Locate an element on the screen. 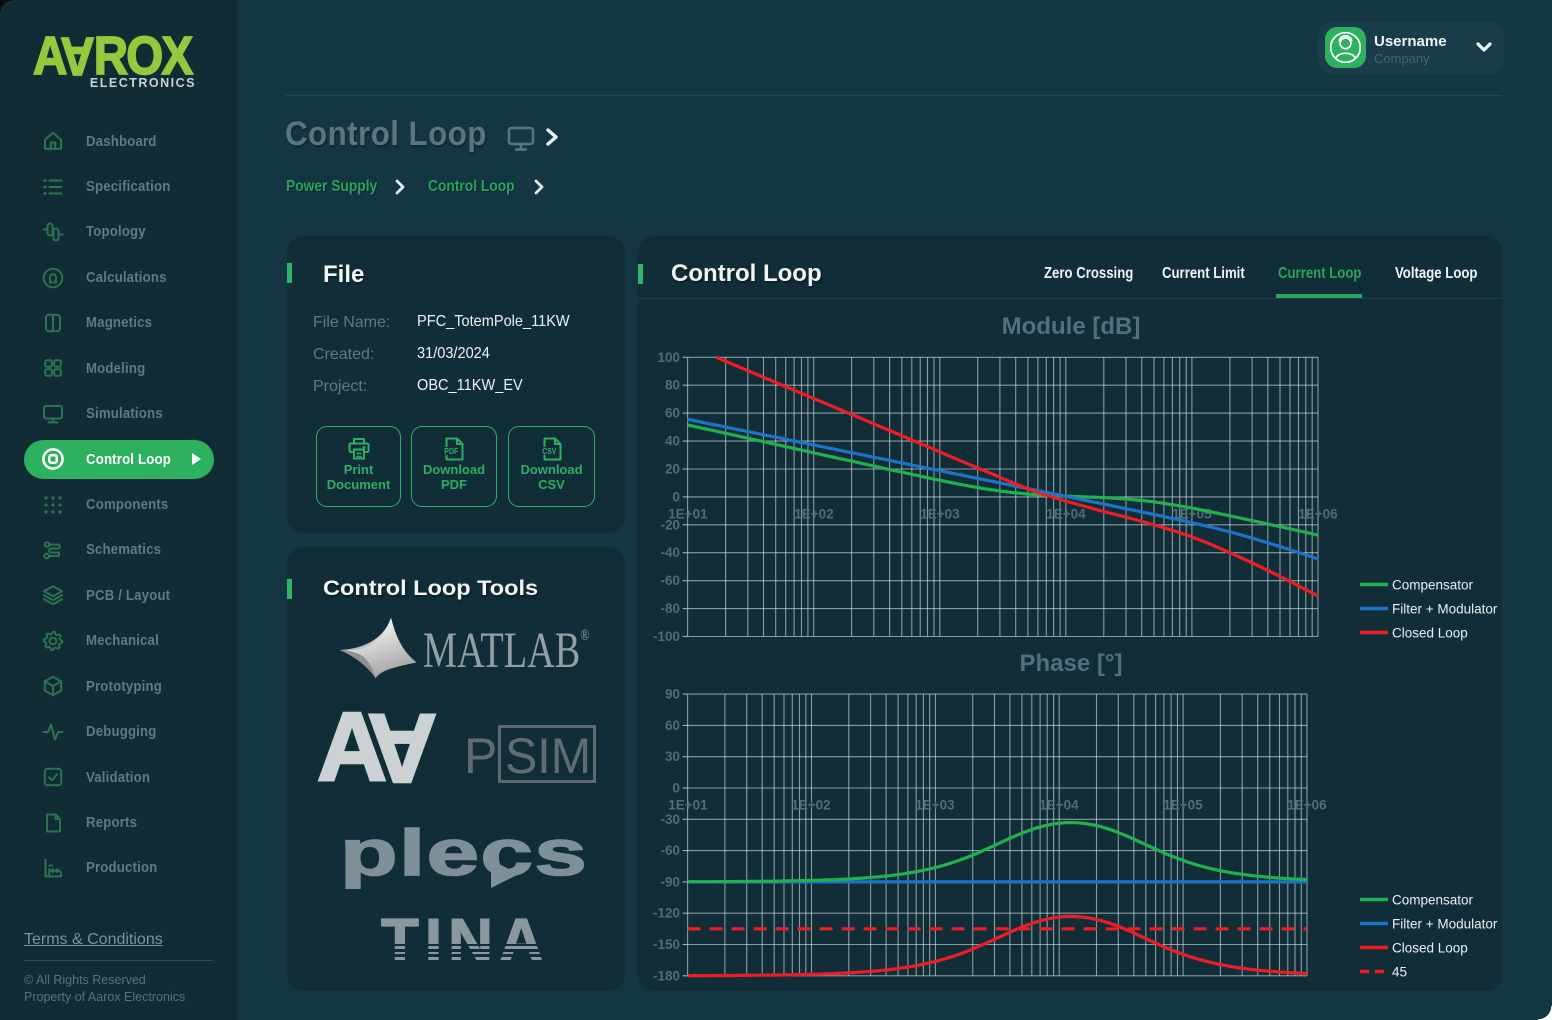 This screenshot has width=1552, height=1020. svg-text: PDF is located at coordinates (451, 451).